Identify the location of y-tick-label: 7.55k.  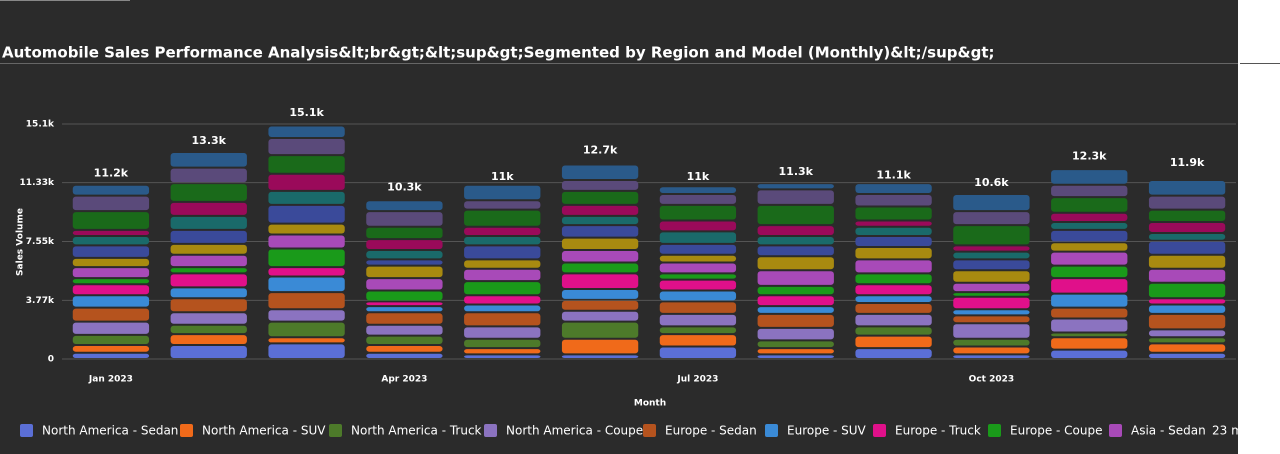
(40, 242).